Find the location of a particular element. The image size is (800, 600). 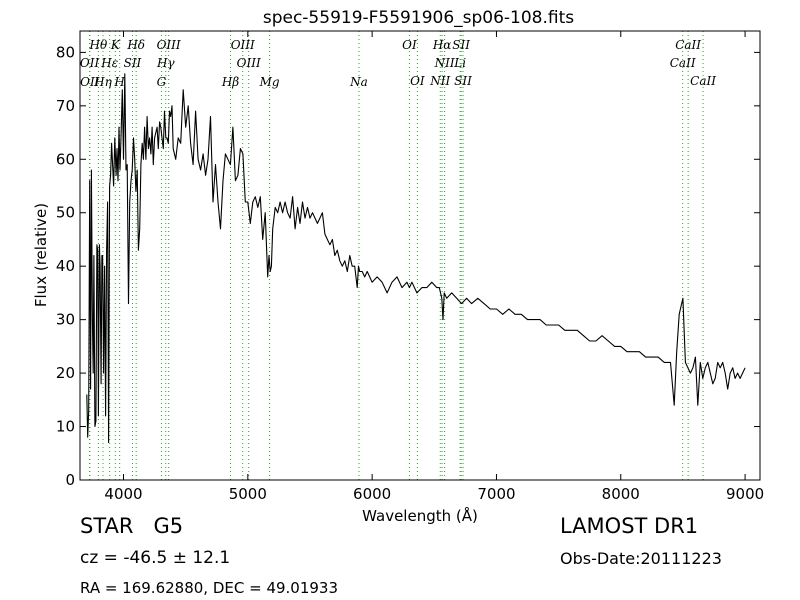

y-tick-label: 80 is located at coordinates (65, 52).